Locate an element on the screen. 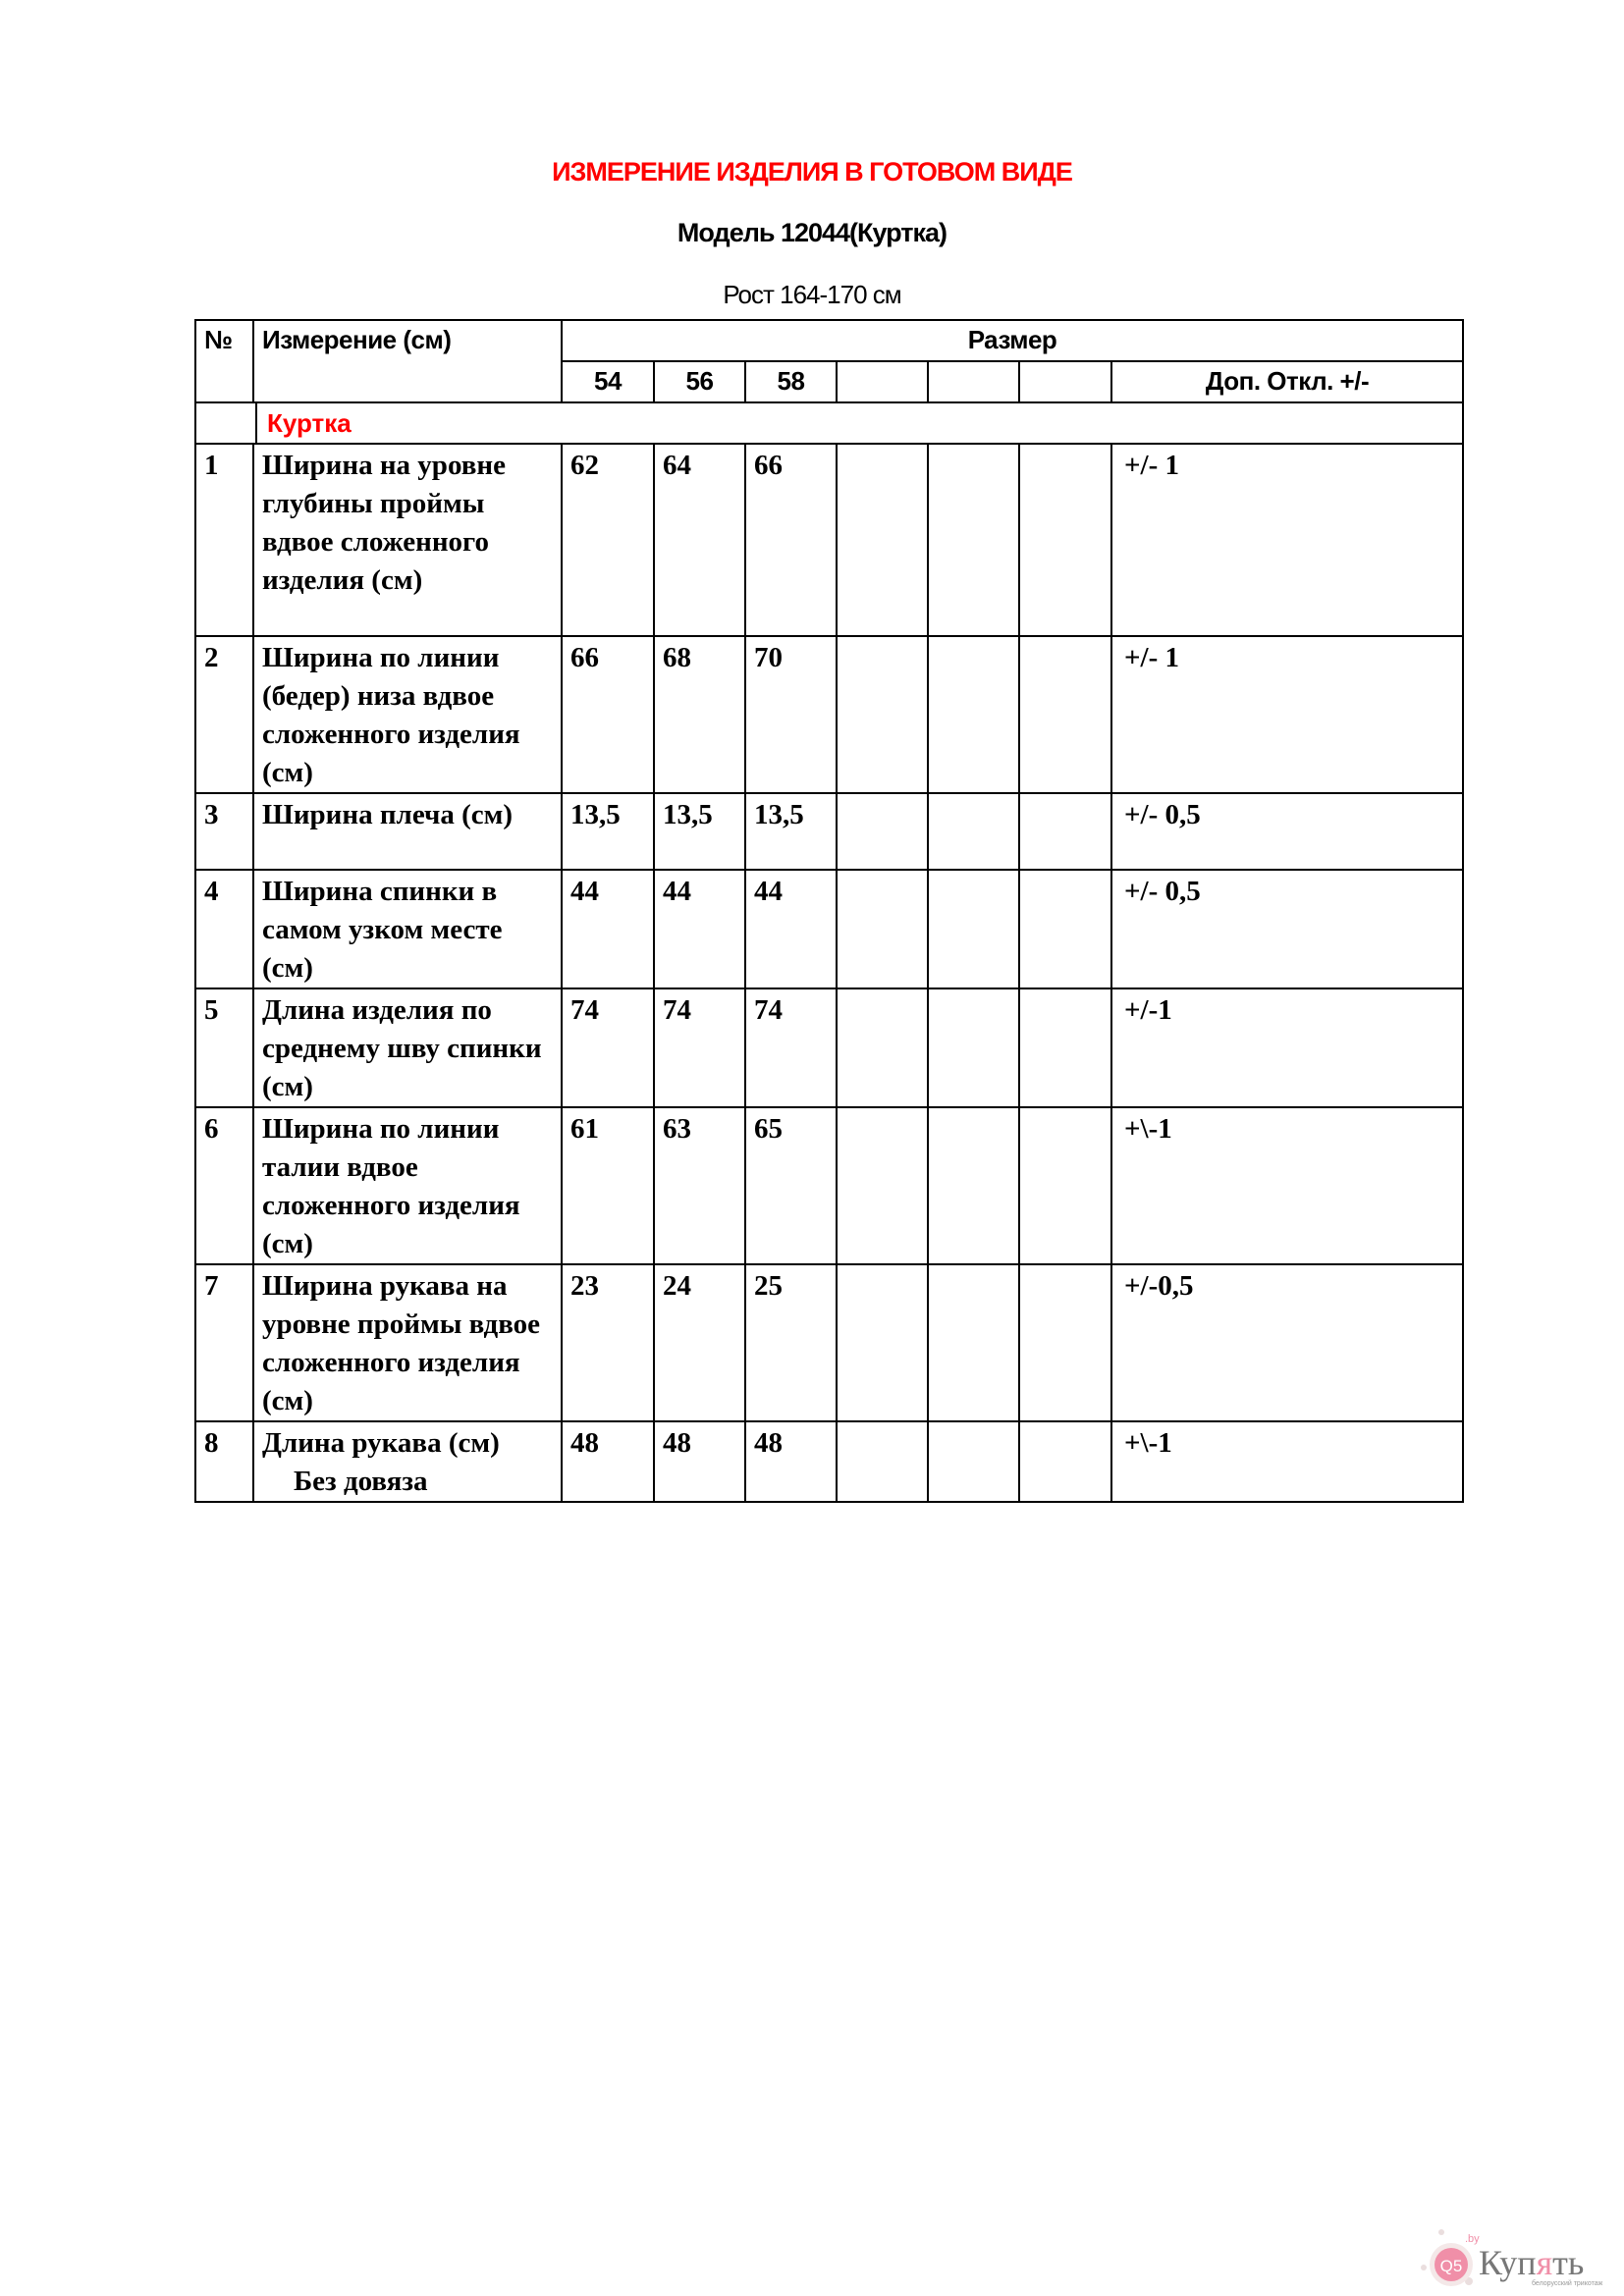 The width and height of the screenshot is (1624, 2296). table-row: 8 Длина рукава (см) Без довяза 48 48 48 +\-1 is located at coordinates (829, 1461).